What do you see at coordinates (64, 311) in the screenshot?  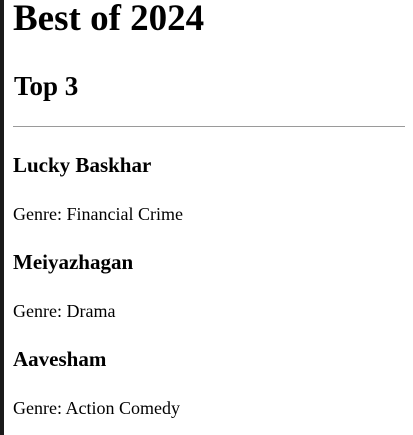 I see `movie-genre: Genre: Drama` at bounding box center [64, 311].